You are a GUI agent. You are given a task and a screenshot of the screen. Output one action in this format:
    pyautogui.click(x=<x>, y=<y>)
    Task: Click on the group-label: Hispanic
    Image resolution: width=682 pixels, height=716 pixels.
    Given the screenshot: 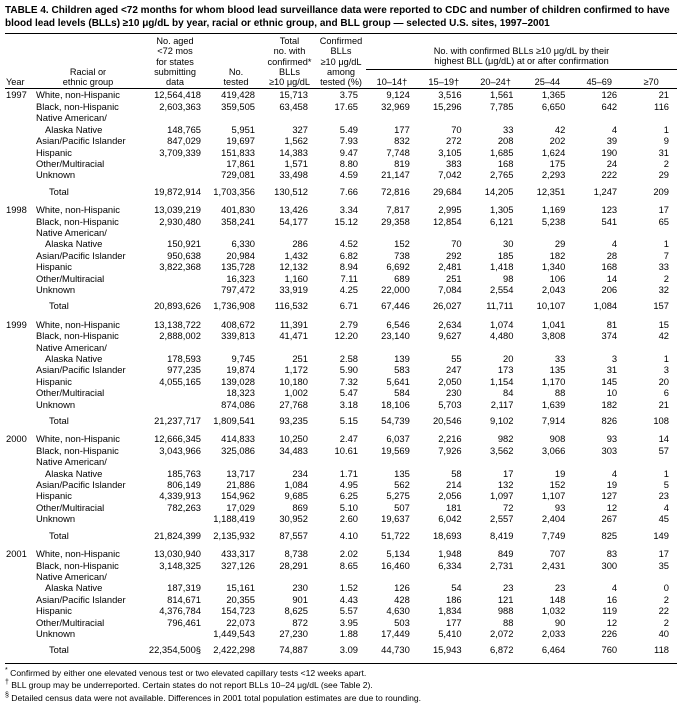 What is the action you would take?
    pyautogui.click(x=54, y=496)
    